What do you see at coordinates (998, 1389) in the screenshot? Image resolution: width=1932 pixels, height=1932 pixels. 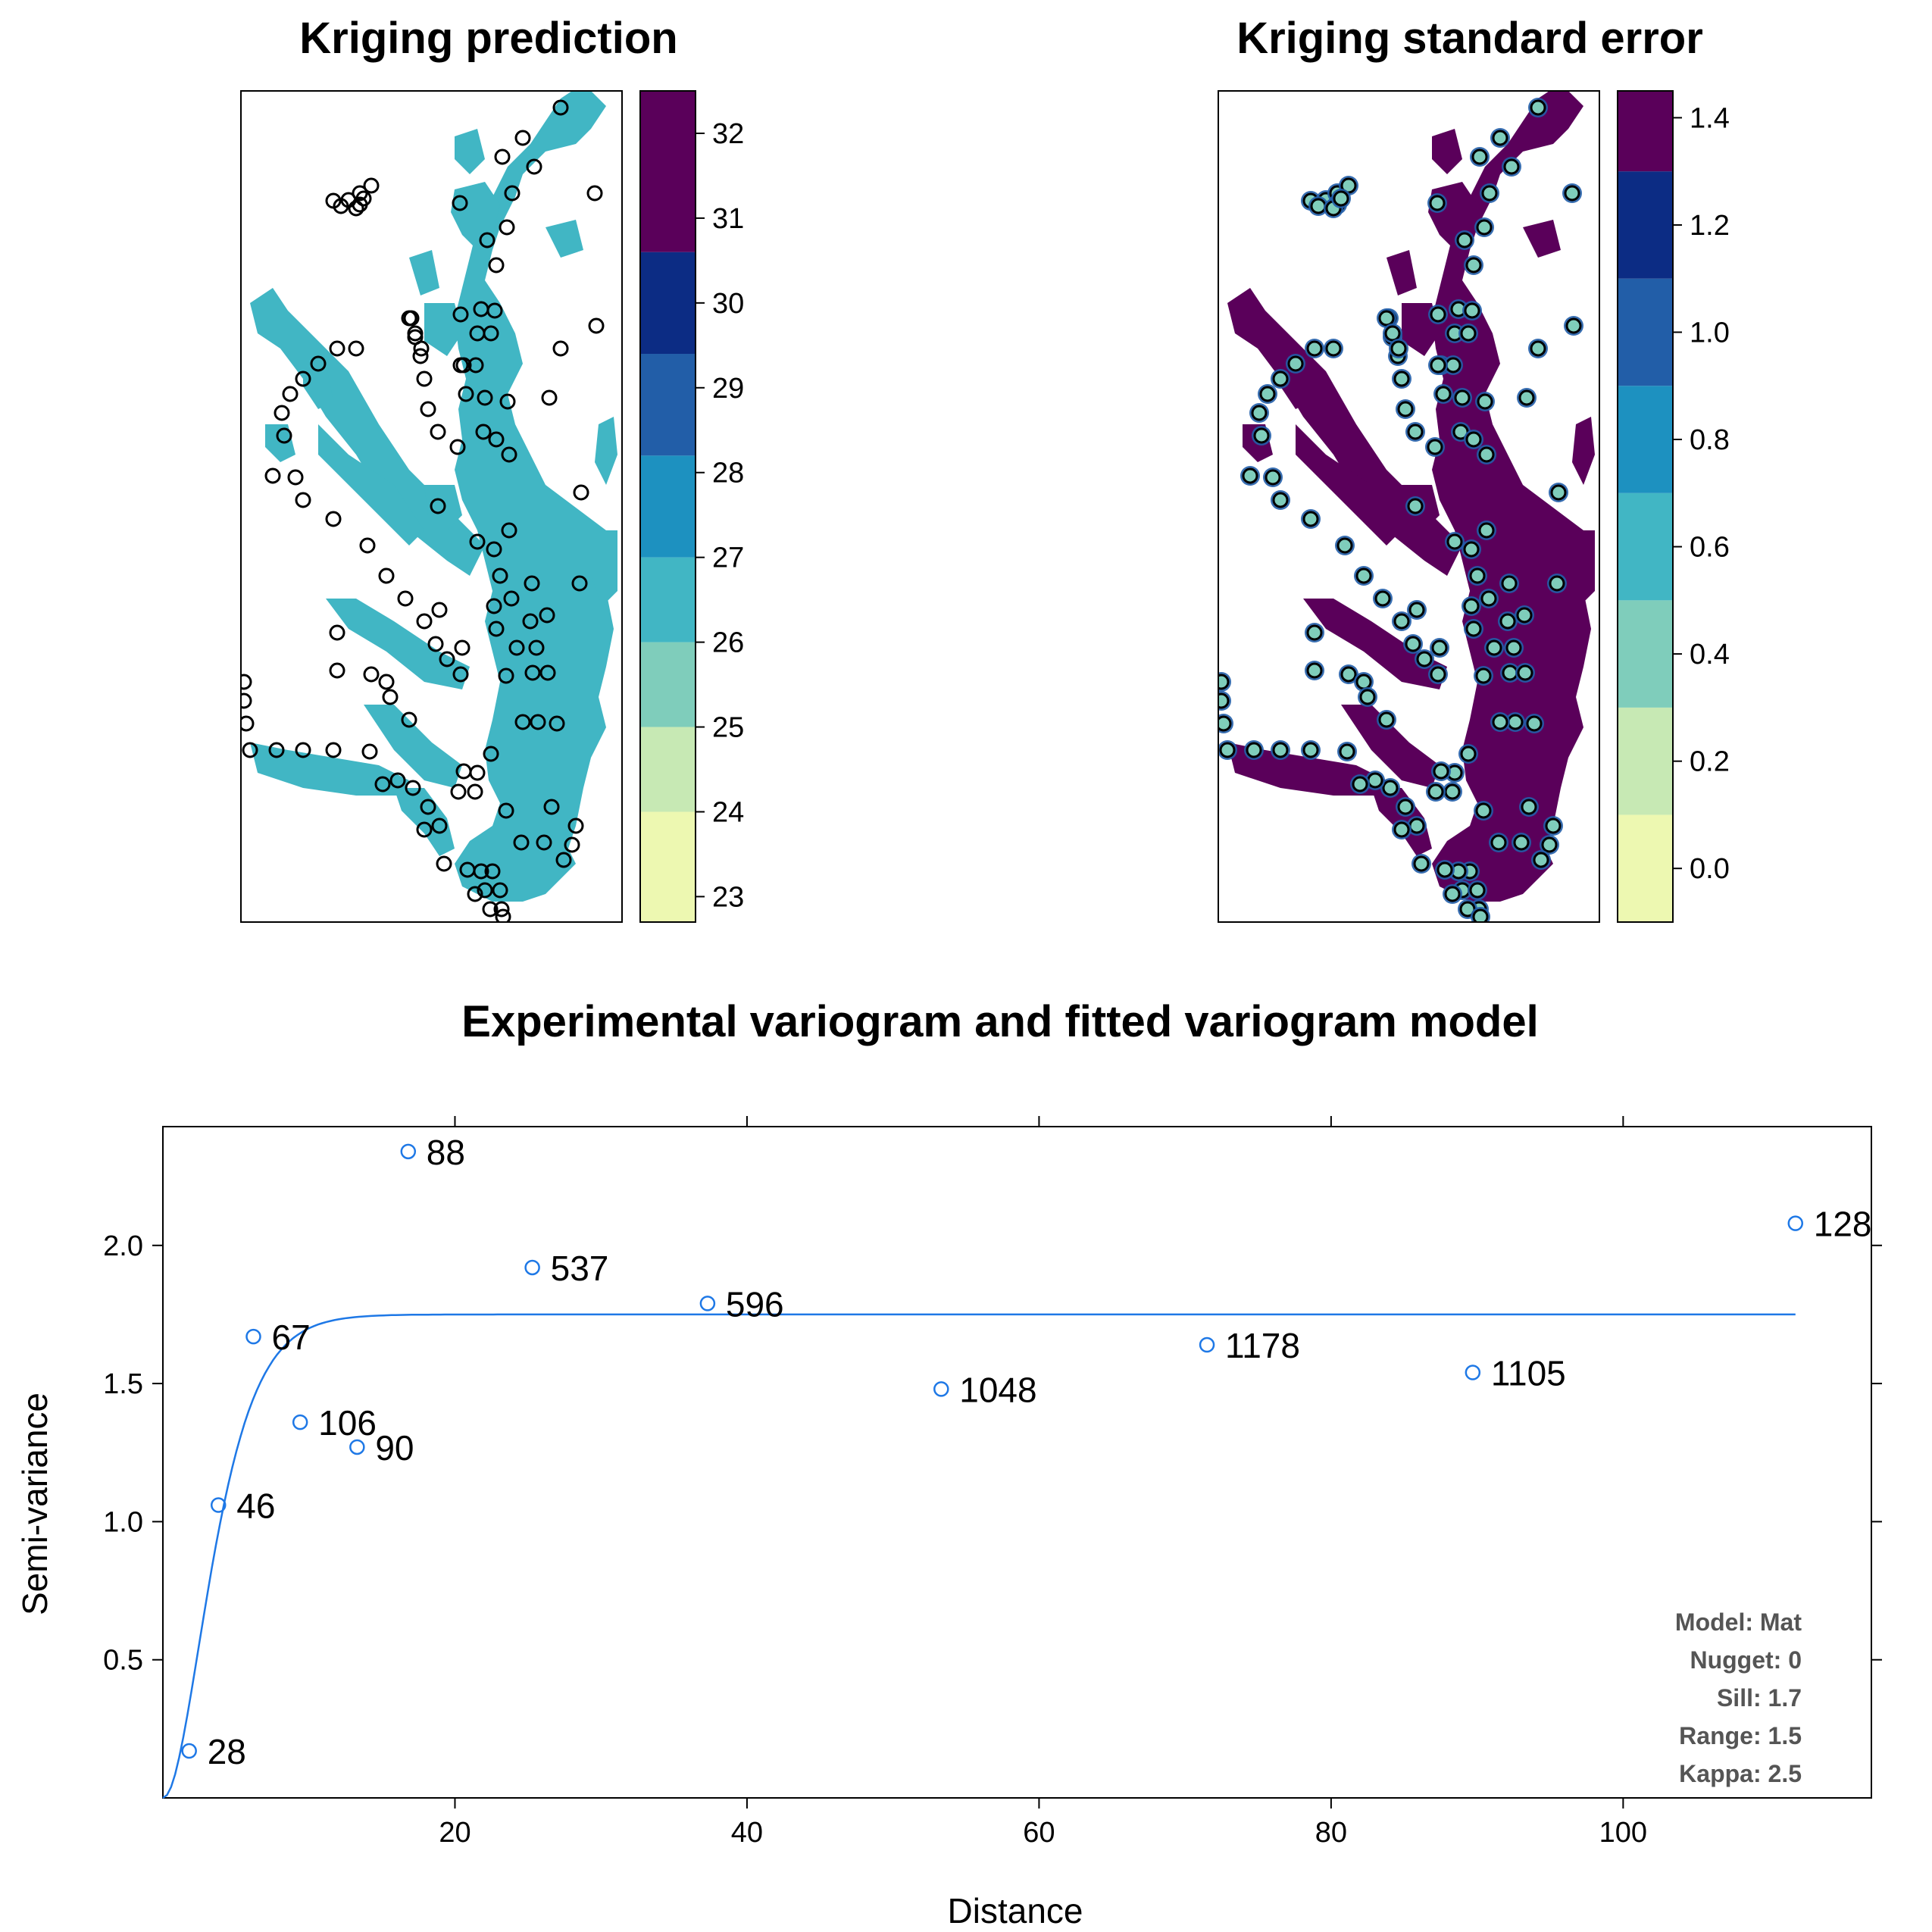 I see `variogram-point-label: 1048` at bounding box center [998, 1389].